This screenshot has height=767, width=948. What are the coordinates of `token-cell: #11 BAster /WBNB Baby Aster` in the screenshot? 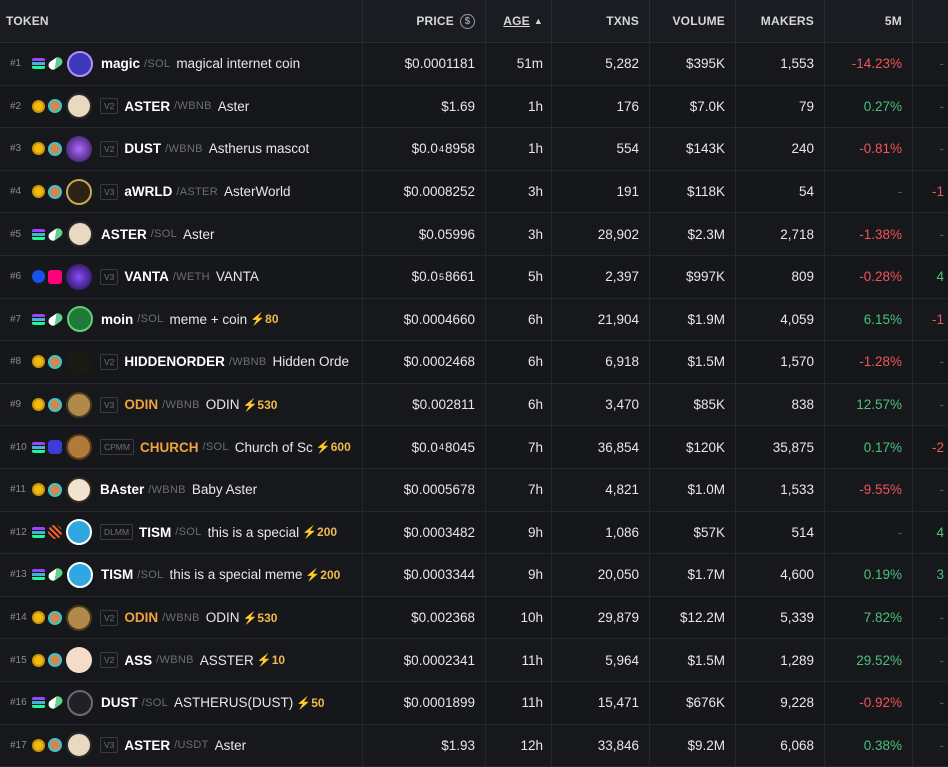 It's located at (181, 490).